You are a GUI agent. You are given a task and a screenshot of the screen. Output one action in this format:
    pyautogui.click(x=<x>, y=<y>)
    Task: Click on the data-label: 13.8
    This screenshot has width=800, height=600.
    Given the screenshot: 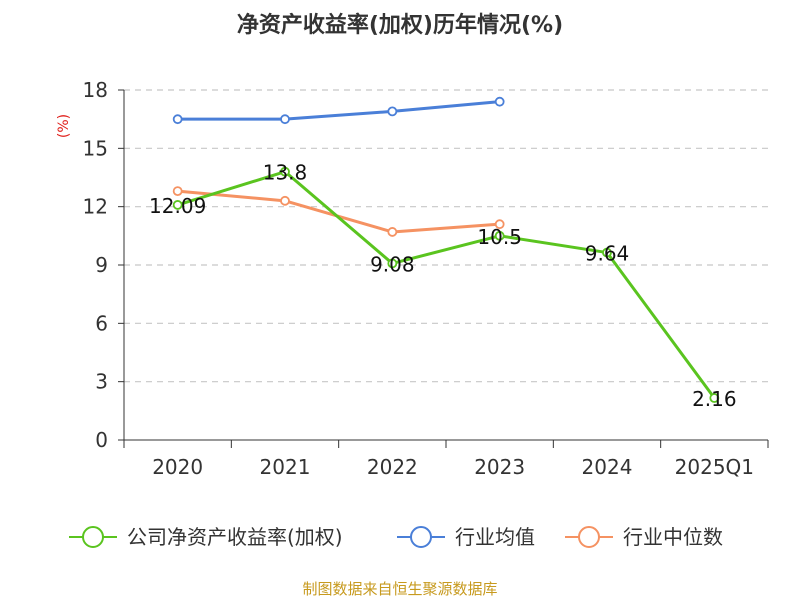 What is the action you would take?
    pyautogui.click(x=285, y=173)
    